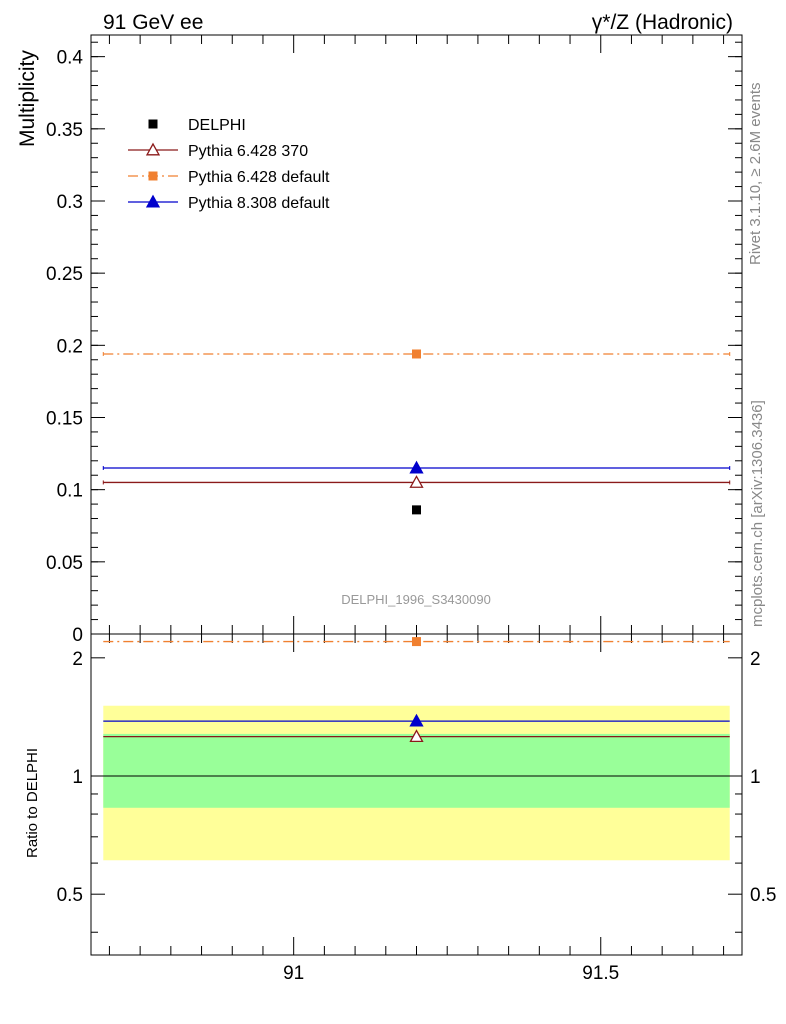 The height and width of the screenshot is (1024, 786). I want to click on ratio-y-tick-label: 1, so click(77, 777).